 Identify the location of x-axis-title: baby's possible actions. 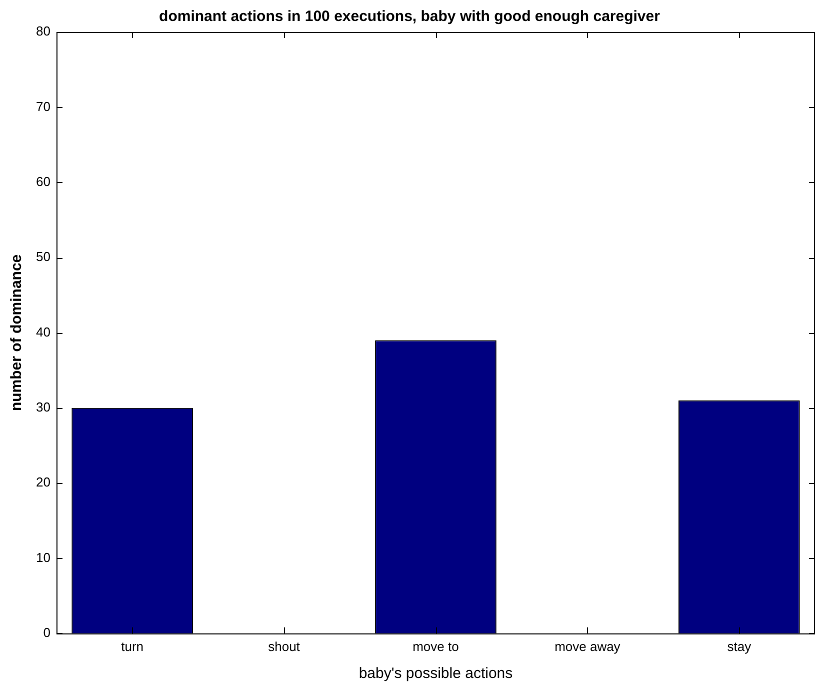
(435, 673).